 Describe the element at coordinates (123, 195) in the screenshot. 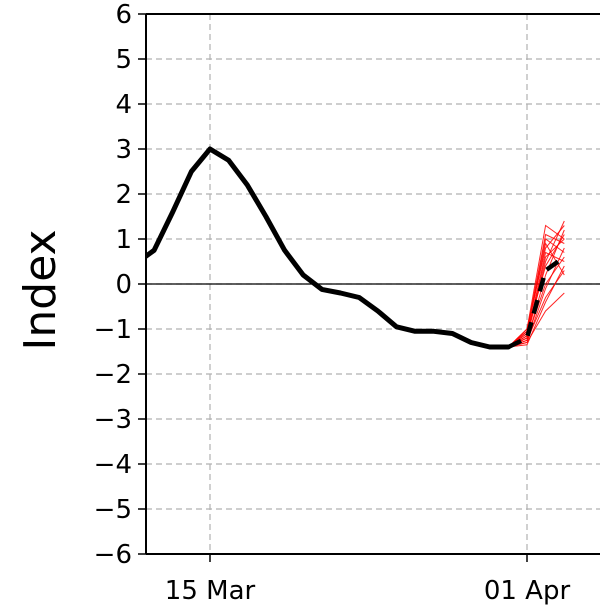

I see `y-tick-label: 2` at that location.